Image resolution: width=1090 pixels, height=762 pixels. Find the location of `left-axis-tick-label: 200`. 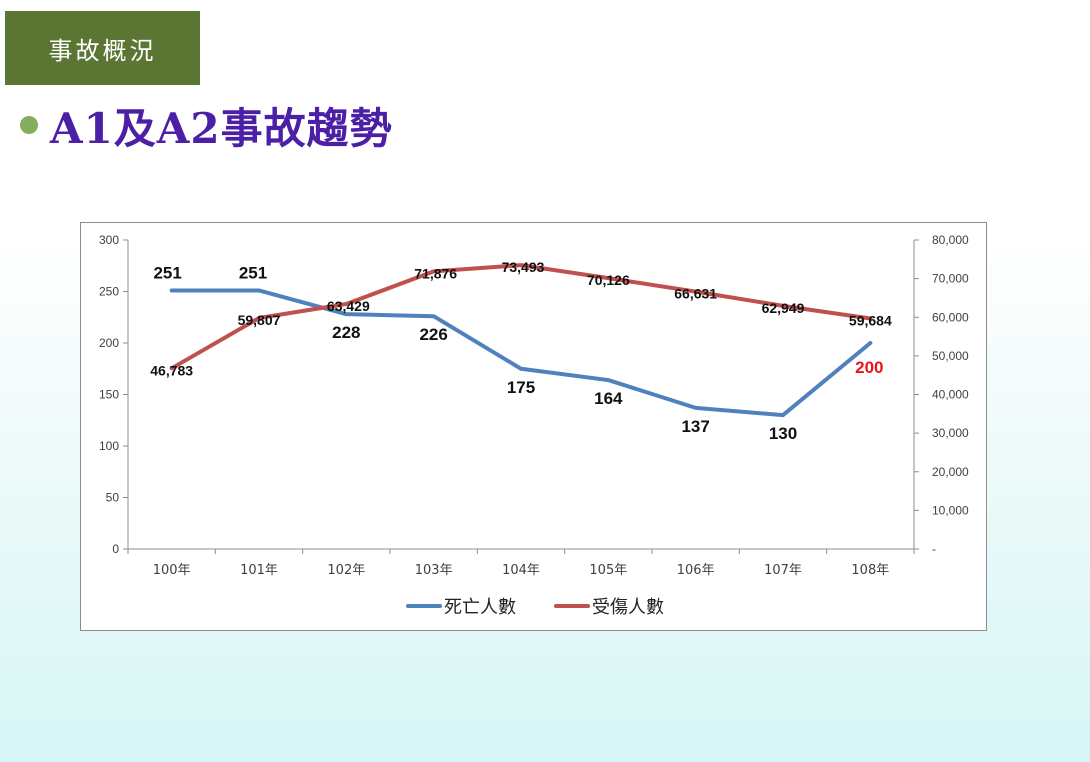

left-axis-tick-label: 200 is located at coordinates (109, 343).